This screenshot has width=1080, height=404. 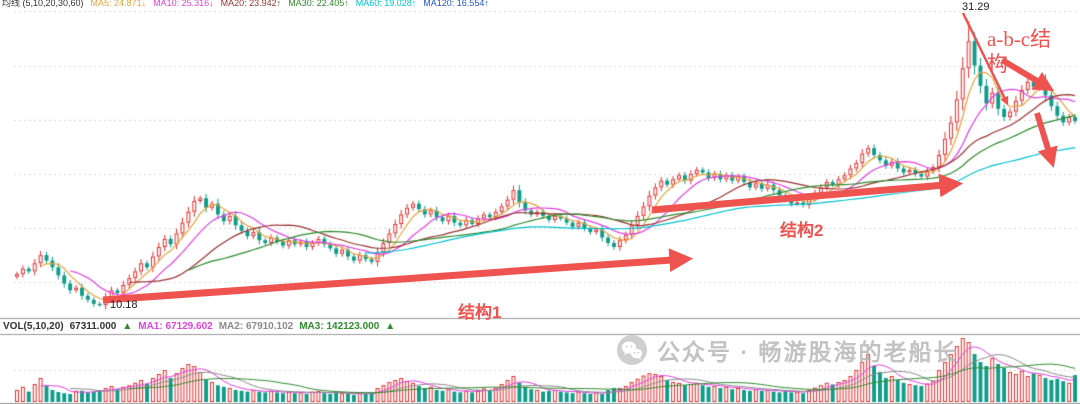 What do you see at coordinates (256, 326) in the screenshot?
I see `indicator-token: MA2: 67910.102` at bounding box center [256, 326].